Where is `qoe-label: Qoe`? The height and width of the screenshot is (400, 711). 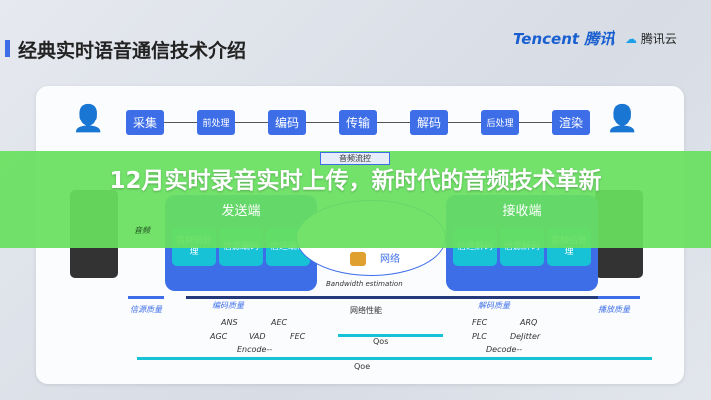
qoe-label: Qoe is located at coordinates (362, 366).